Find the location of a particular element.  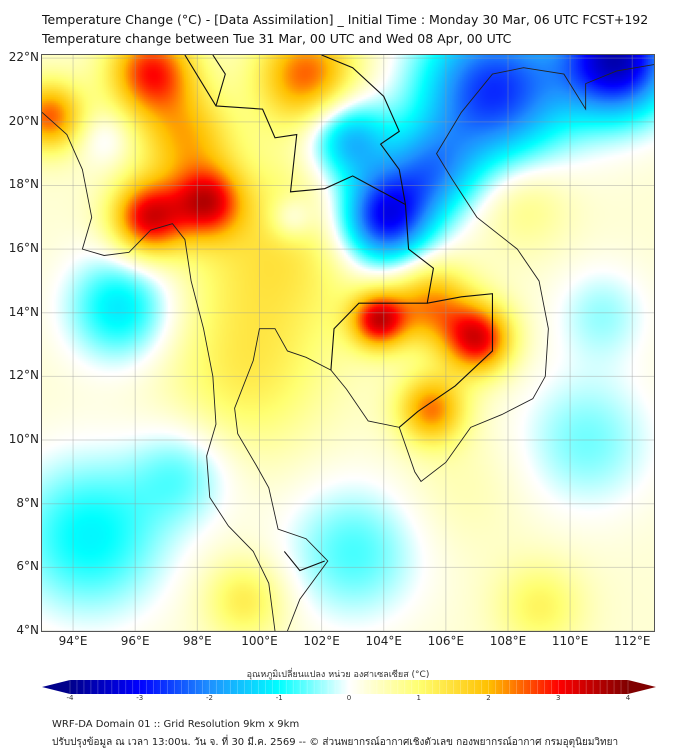

colorbar is located at coordinates (349, 687).